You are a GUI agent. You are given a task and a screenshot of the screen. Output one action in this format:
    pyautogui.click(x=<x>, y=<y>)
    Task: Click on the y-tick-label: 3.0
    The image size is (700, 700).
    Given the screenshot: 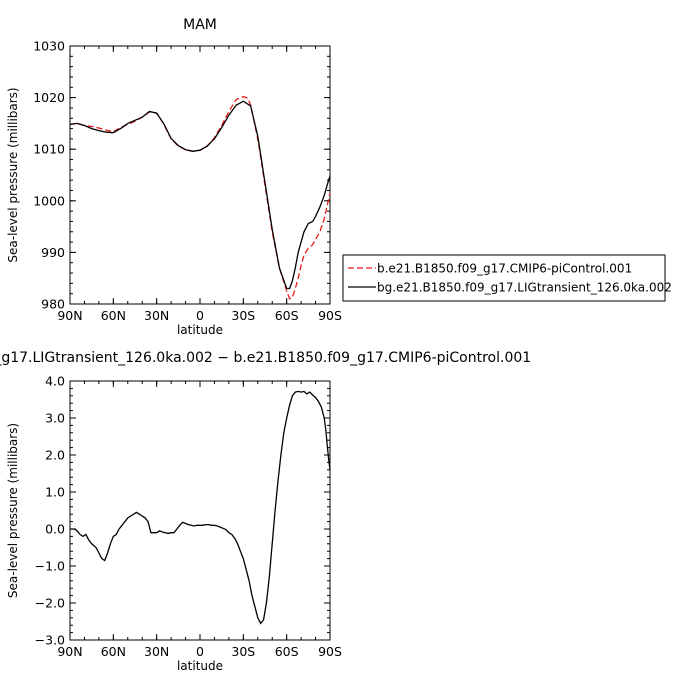 What is the action you would take?
    pyautogui.click(x=55, y=418)
    